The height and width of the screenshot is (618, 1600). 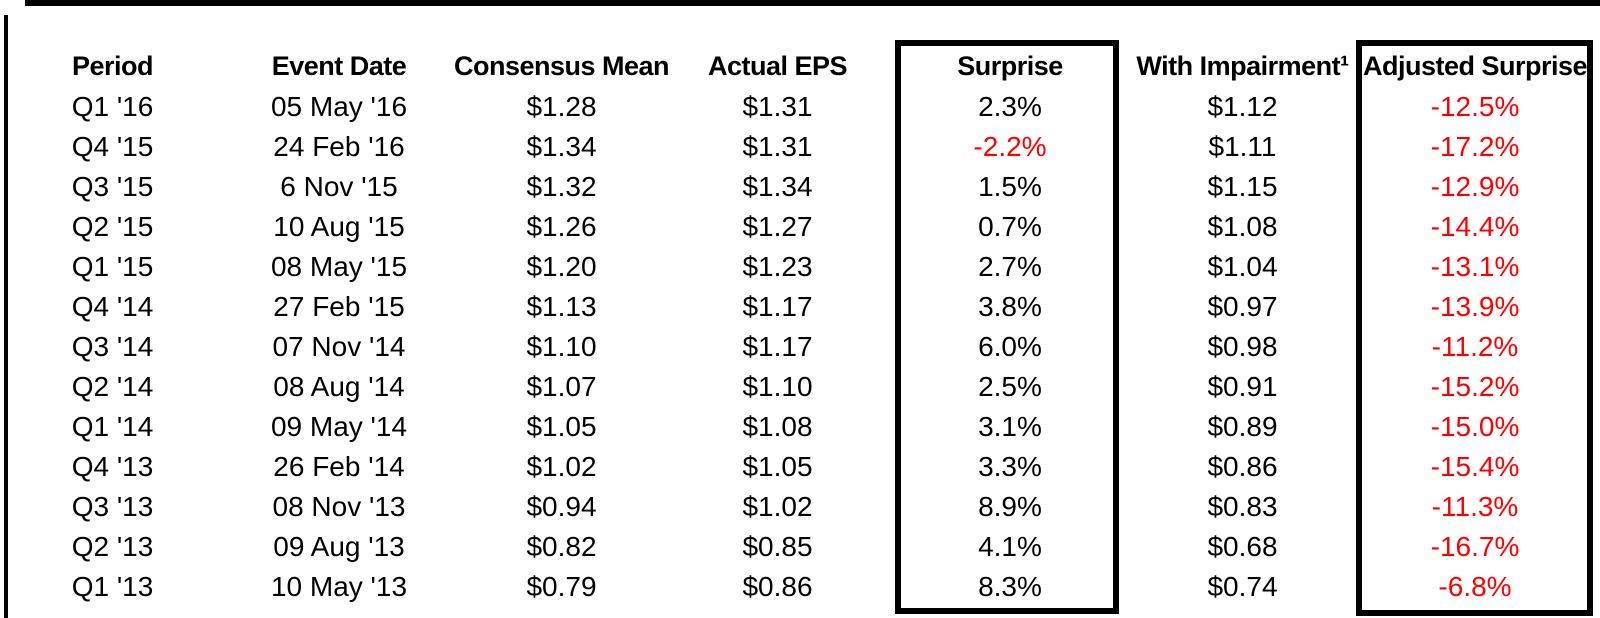 I want to click on cell-event_date: 08 Nov '13, so click(x=339, y=506).